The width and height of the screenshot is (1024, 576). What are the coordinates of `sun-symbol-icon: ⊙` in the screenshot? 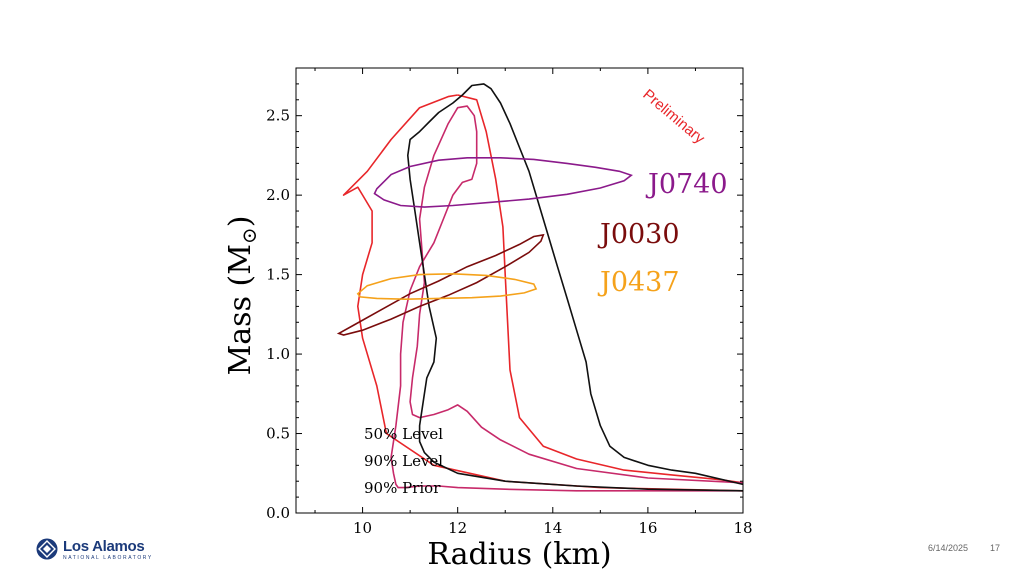 It's located at (249, 235).